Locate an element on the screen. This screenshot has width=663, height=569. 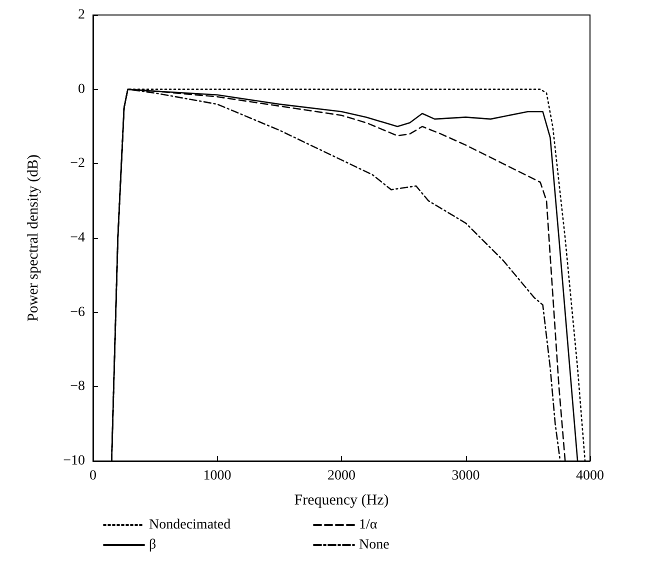
legend-label: 1/α is located at coordinates (368, 525).